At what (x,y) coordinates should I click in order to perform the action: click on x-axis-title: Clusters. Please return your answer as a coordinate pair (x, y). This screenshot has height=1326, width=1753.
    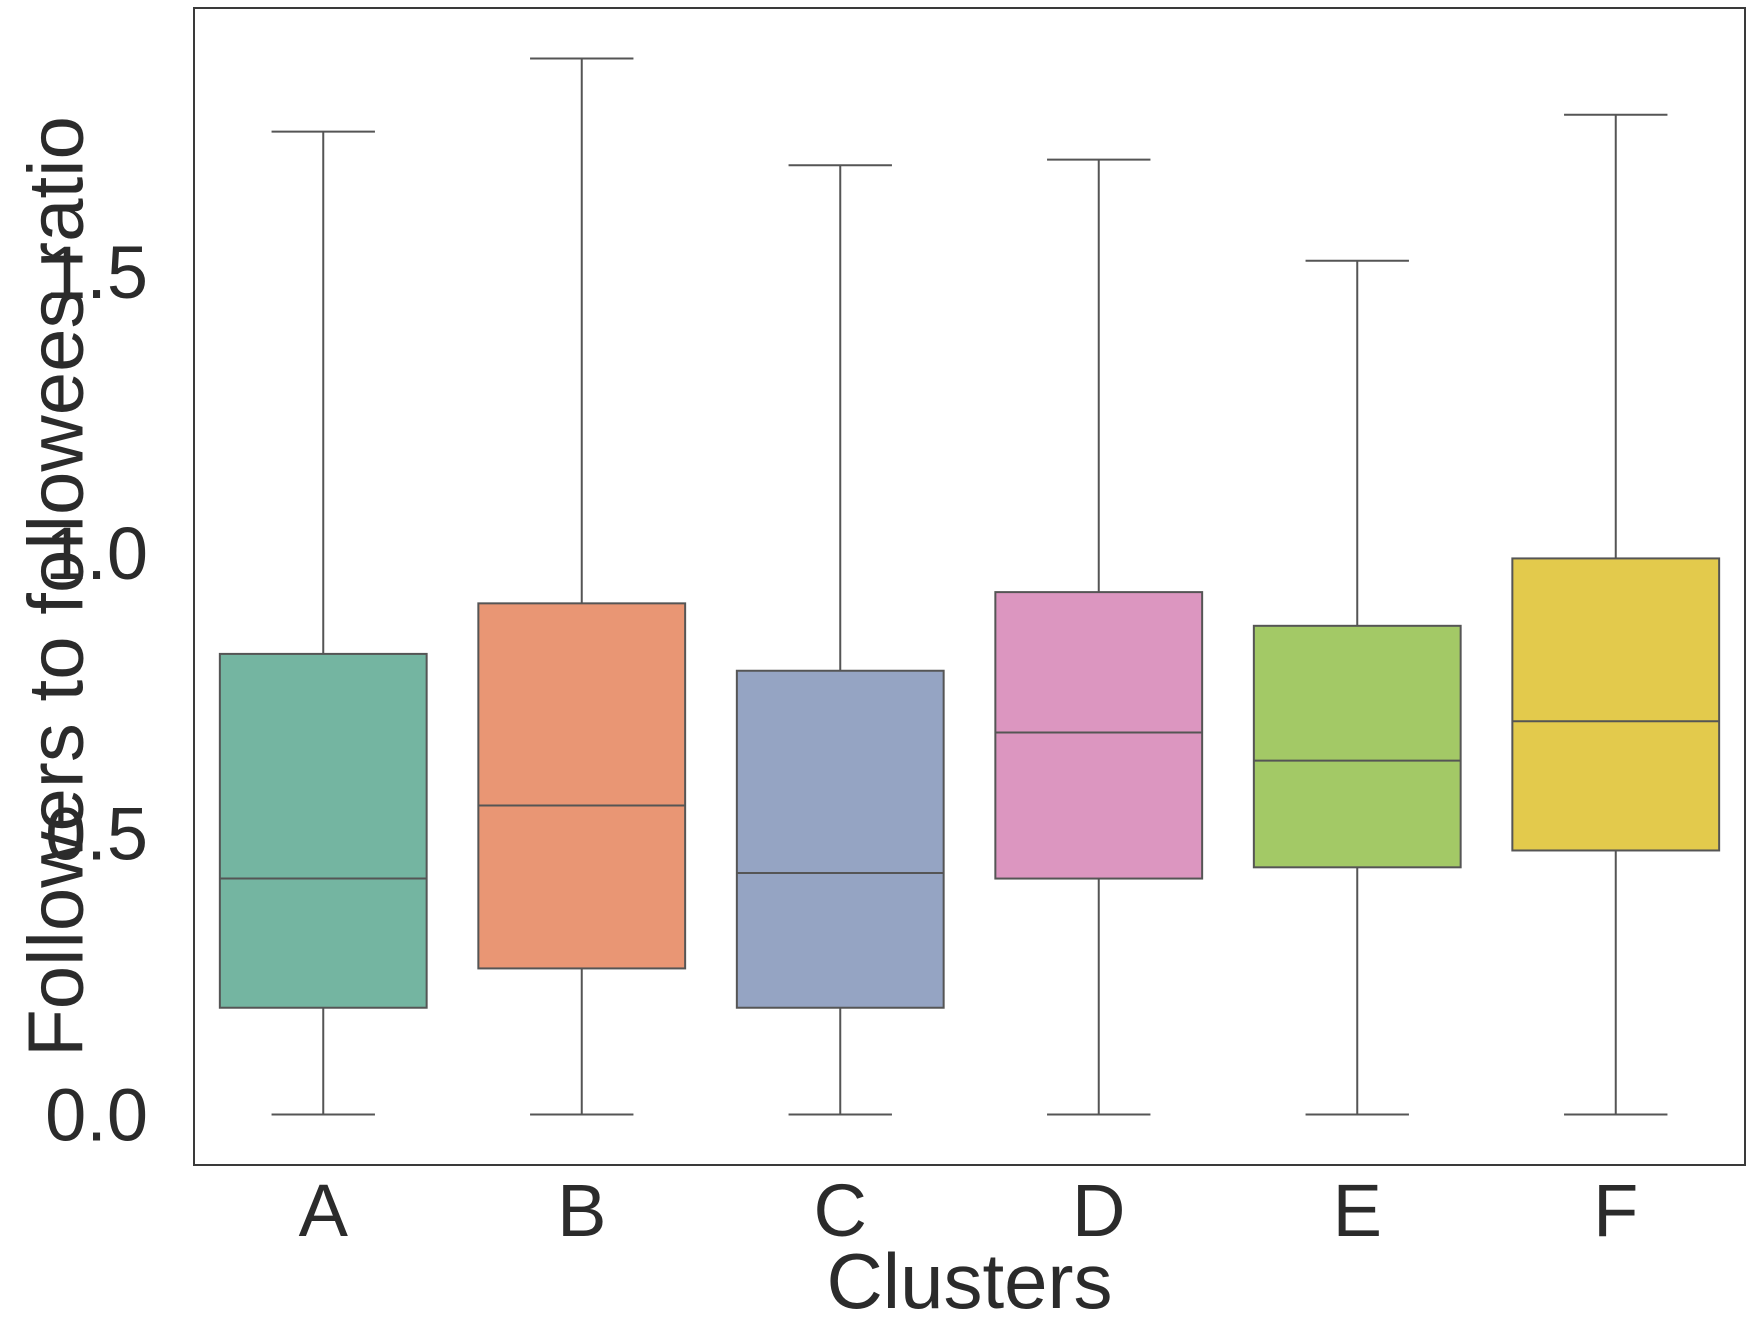
    Looking at the image, I should click on (969, 1281).